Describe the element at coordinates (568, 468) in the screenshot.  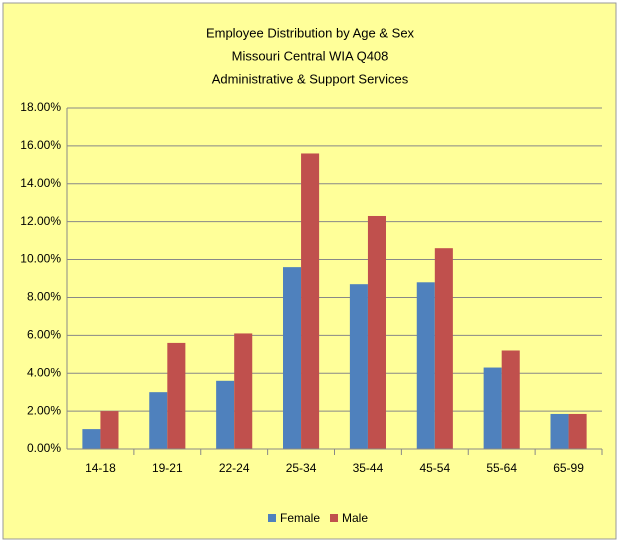
I see `x-tick-label: 65-99` at that location.